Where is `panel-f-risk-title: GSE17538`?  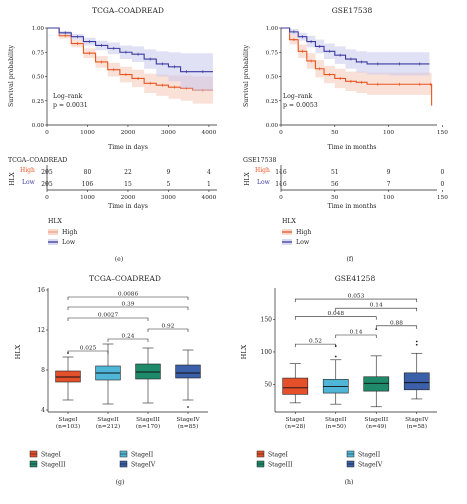 panel-f-risk-title: GSE17538 is located at coordinates (259, 160).